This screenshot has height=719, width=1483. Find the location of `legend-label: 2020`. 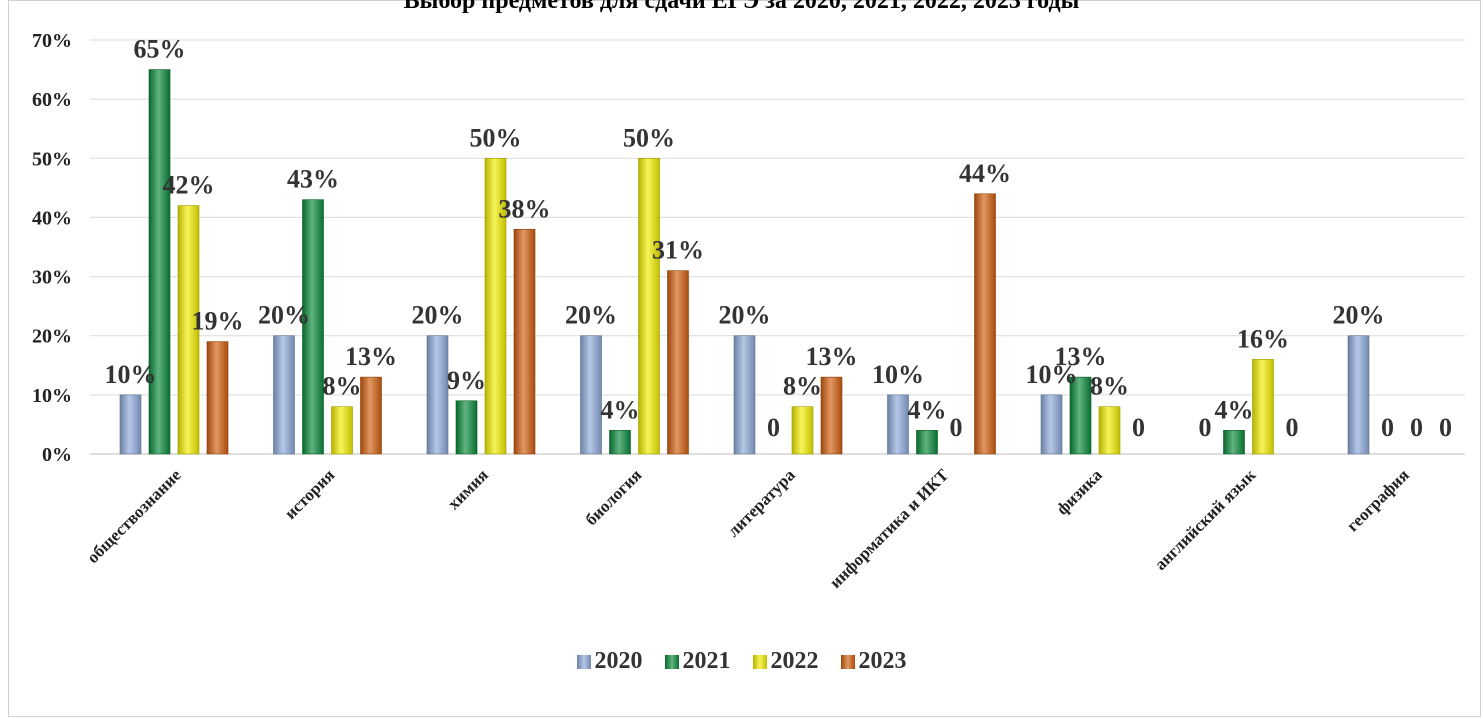

legend-label: 2020 is located at coordinates (618, 661).